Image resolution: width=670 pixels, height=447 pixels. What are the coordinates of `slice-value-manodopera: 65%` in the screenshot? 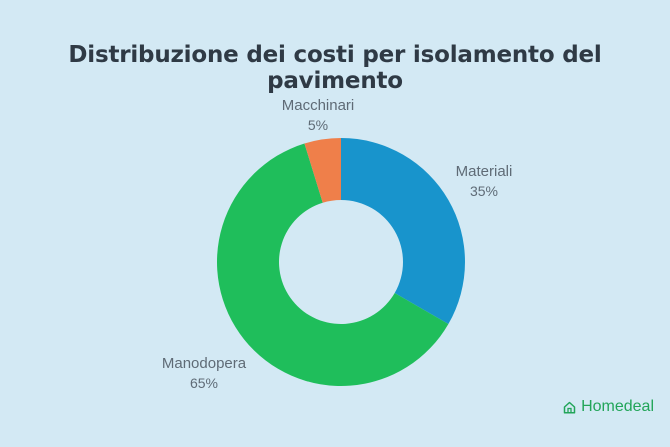 It's located at (204, 383).